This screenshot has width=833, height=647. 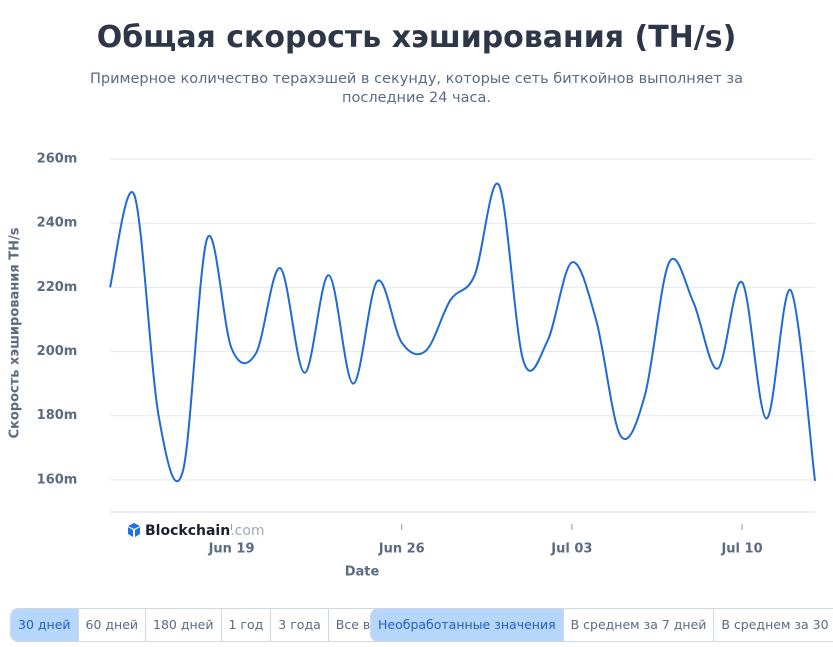 What do you see at coordinates (57, 159) in the screenshot?
I see `y-tick-label: 260m` at bounding box center [57, 159].